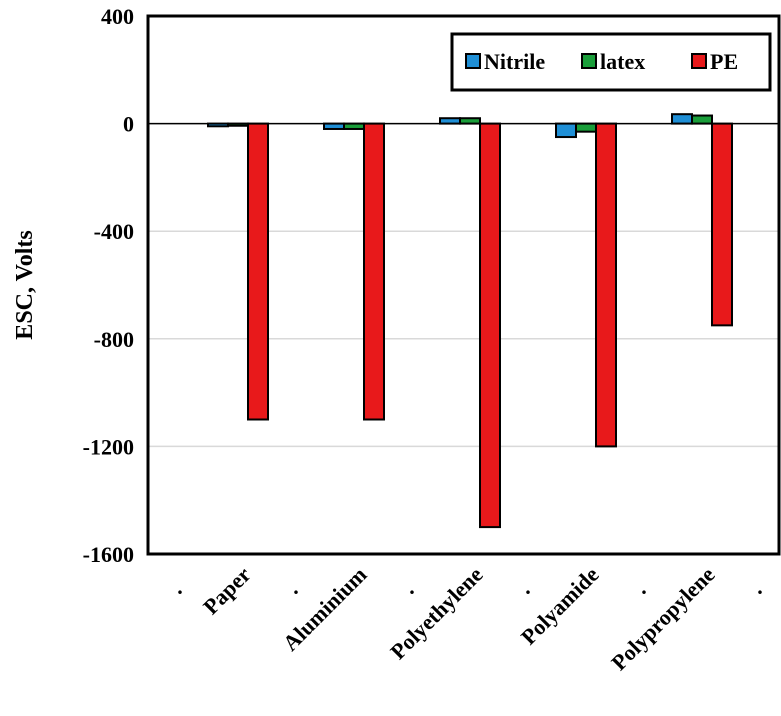 Image resolution: width=781 pixels, height=716 pixels. What do you see at coordinates (354, 126) in the screenshot?
I see `bar-latex-aluminium` at bounding box center [354, 126].